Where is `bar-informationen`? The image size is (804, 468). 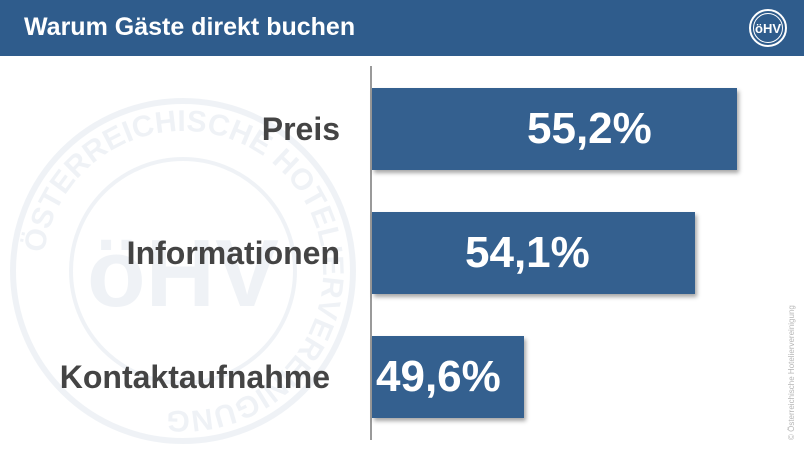 bar-informationen is located at coordinates (533, 253).